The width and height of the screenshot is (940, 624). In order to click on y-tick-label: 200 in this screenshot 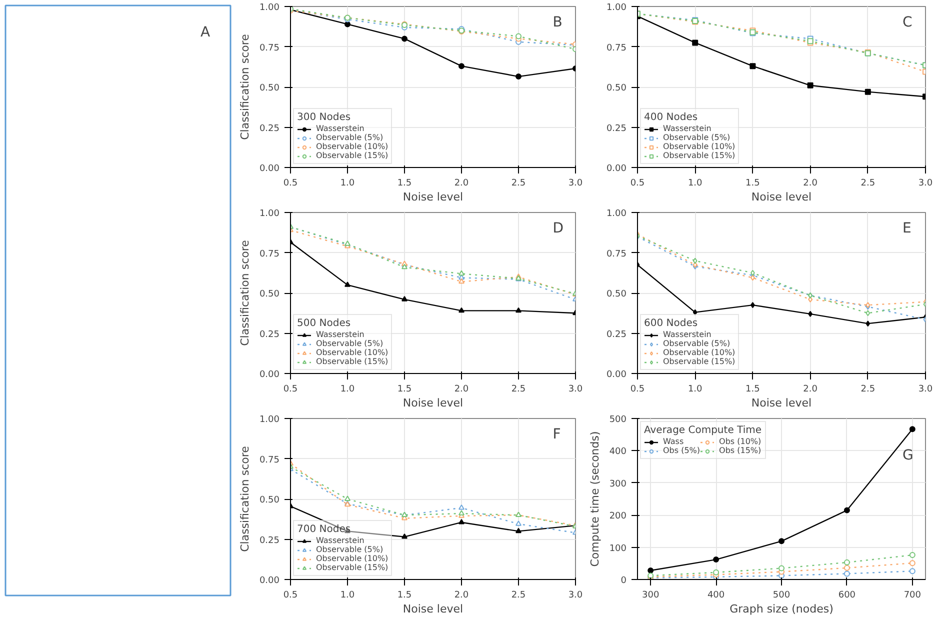, I will do `click(618, 517)`.